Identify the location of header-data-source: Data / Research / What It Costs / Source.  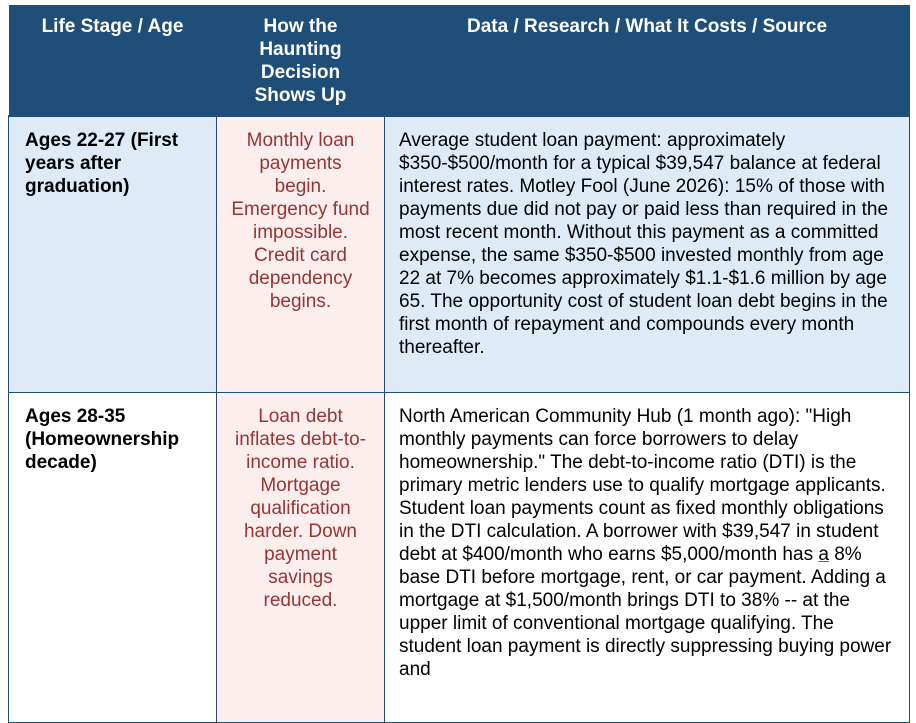
(647, 61).